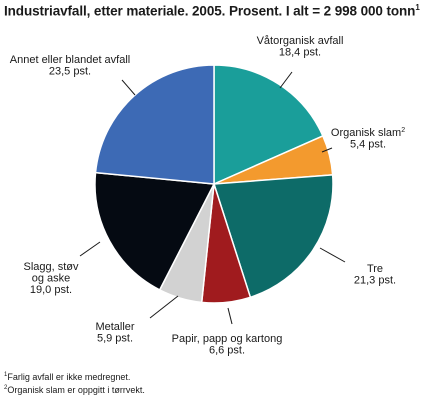 The image size is (426, 400). Describe the element at coordinates (227, 351) in the screenshot. I see `slice-value-3: 6,6 pst.` at that location.